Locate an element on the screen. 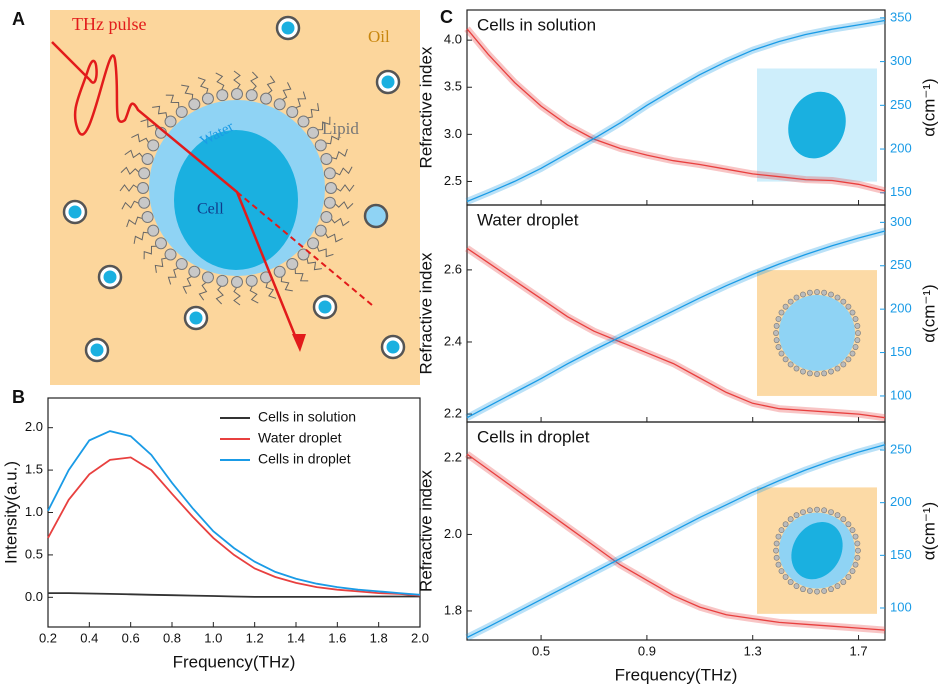 Image resolution: width=941 pixels, height=696 pixels. y-tick-label: 3.5 is located at coordinates (453, 86).